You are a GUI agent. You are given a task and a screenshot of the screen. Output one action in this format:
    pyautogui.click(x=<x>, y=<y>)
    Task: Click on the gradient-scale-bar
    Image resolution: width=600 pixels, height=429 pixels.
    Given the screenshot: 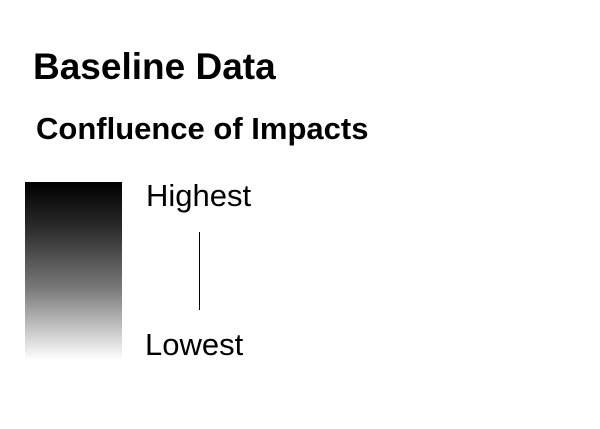 What is the action you would take?
    pyautogui.click(x=73, y=271)
    